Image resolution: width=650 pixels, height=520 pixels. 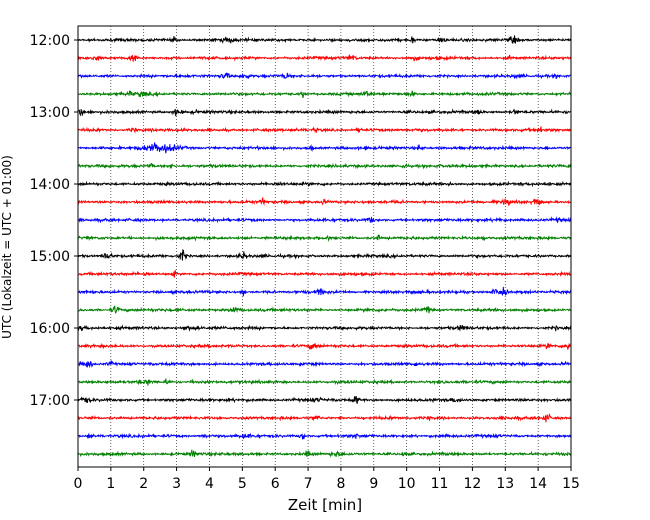 What do you see at coordinates (275, 484) in the screenshot?
I see `x-tick-label: 6` at bounding box center [275, 484].